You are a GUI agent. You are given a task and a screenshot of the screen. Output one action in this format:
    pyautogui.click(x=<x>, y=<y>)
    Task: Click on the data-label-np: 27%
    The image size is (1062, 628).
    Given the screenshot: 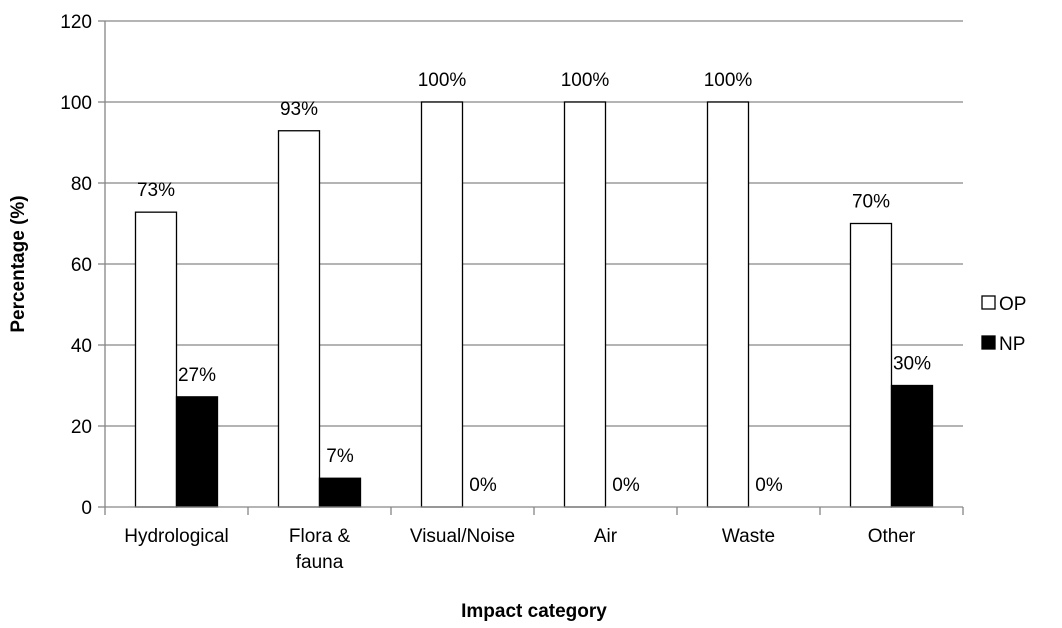 What is the action you would take?
    pyautogui.click(x=197, y=375)
    